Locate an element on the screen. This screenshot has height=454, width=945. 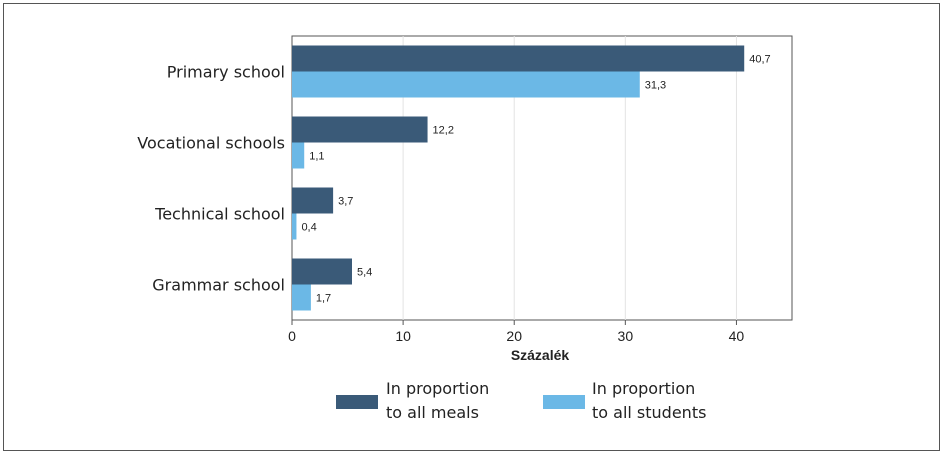
data-label-s0-c3: 5,4 is located at coordinates (364, 273).